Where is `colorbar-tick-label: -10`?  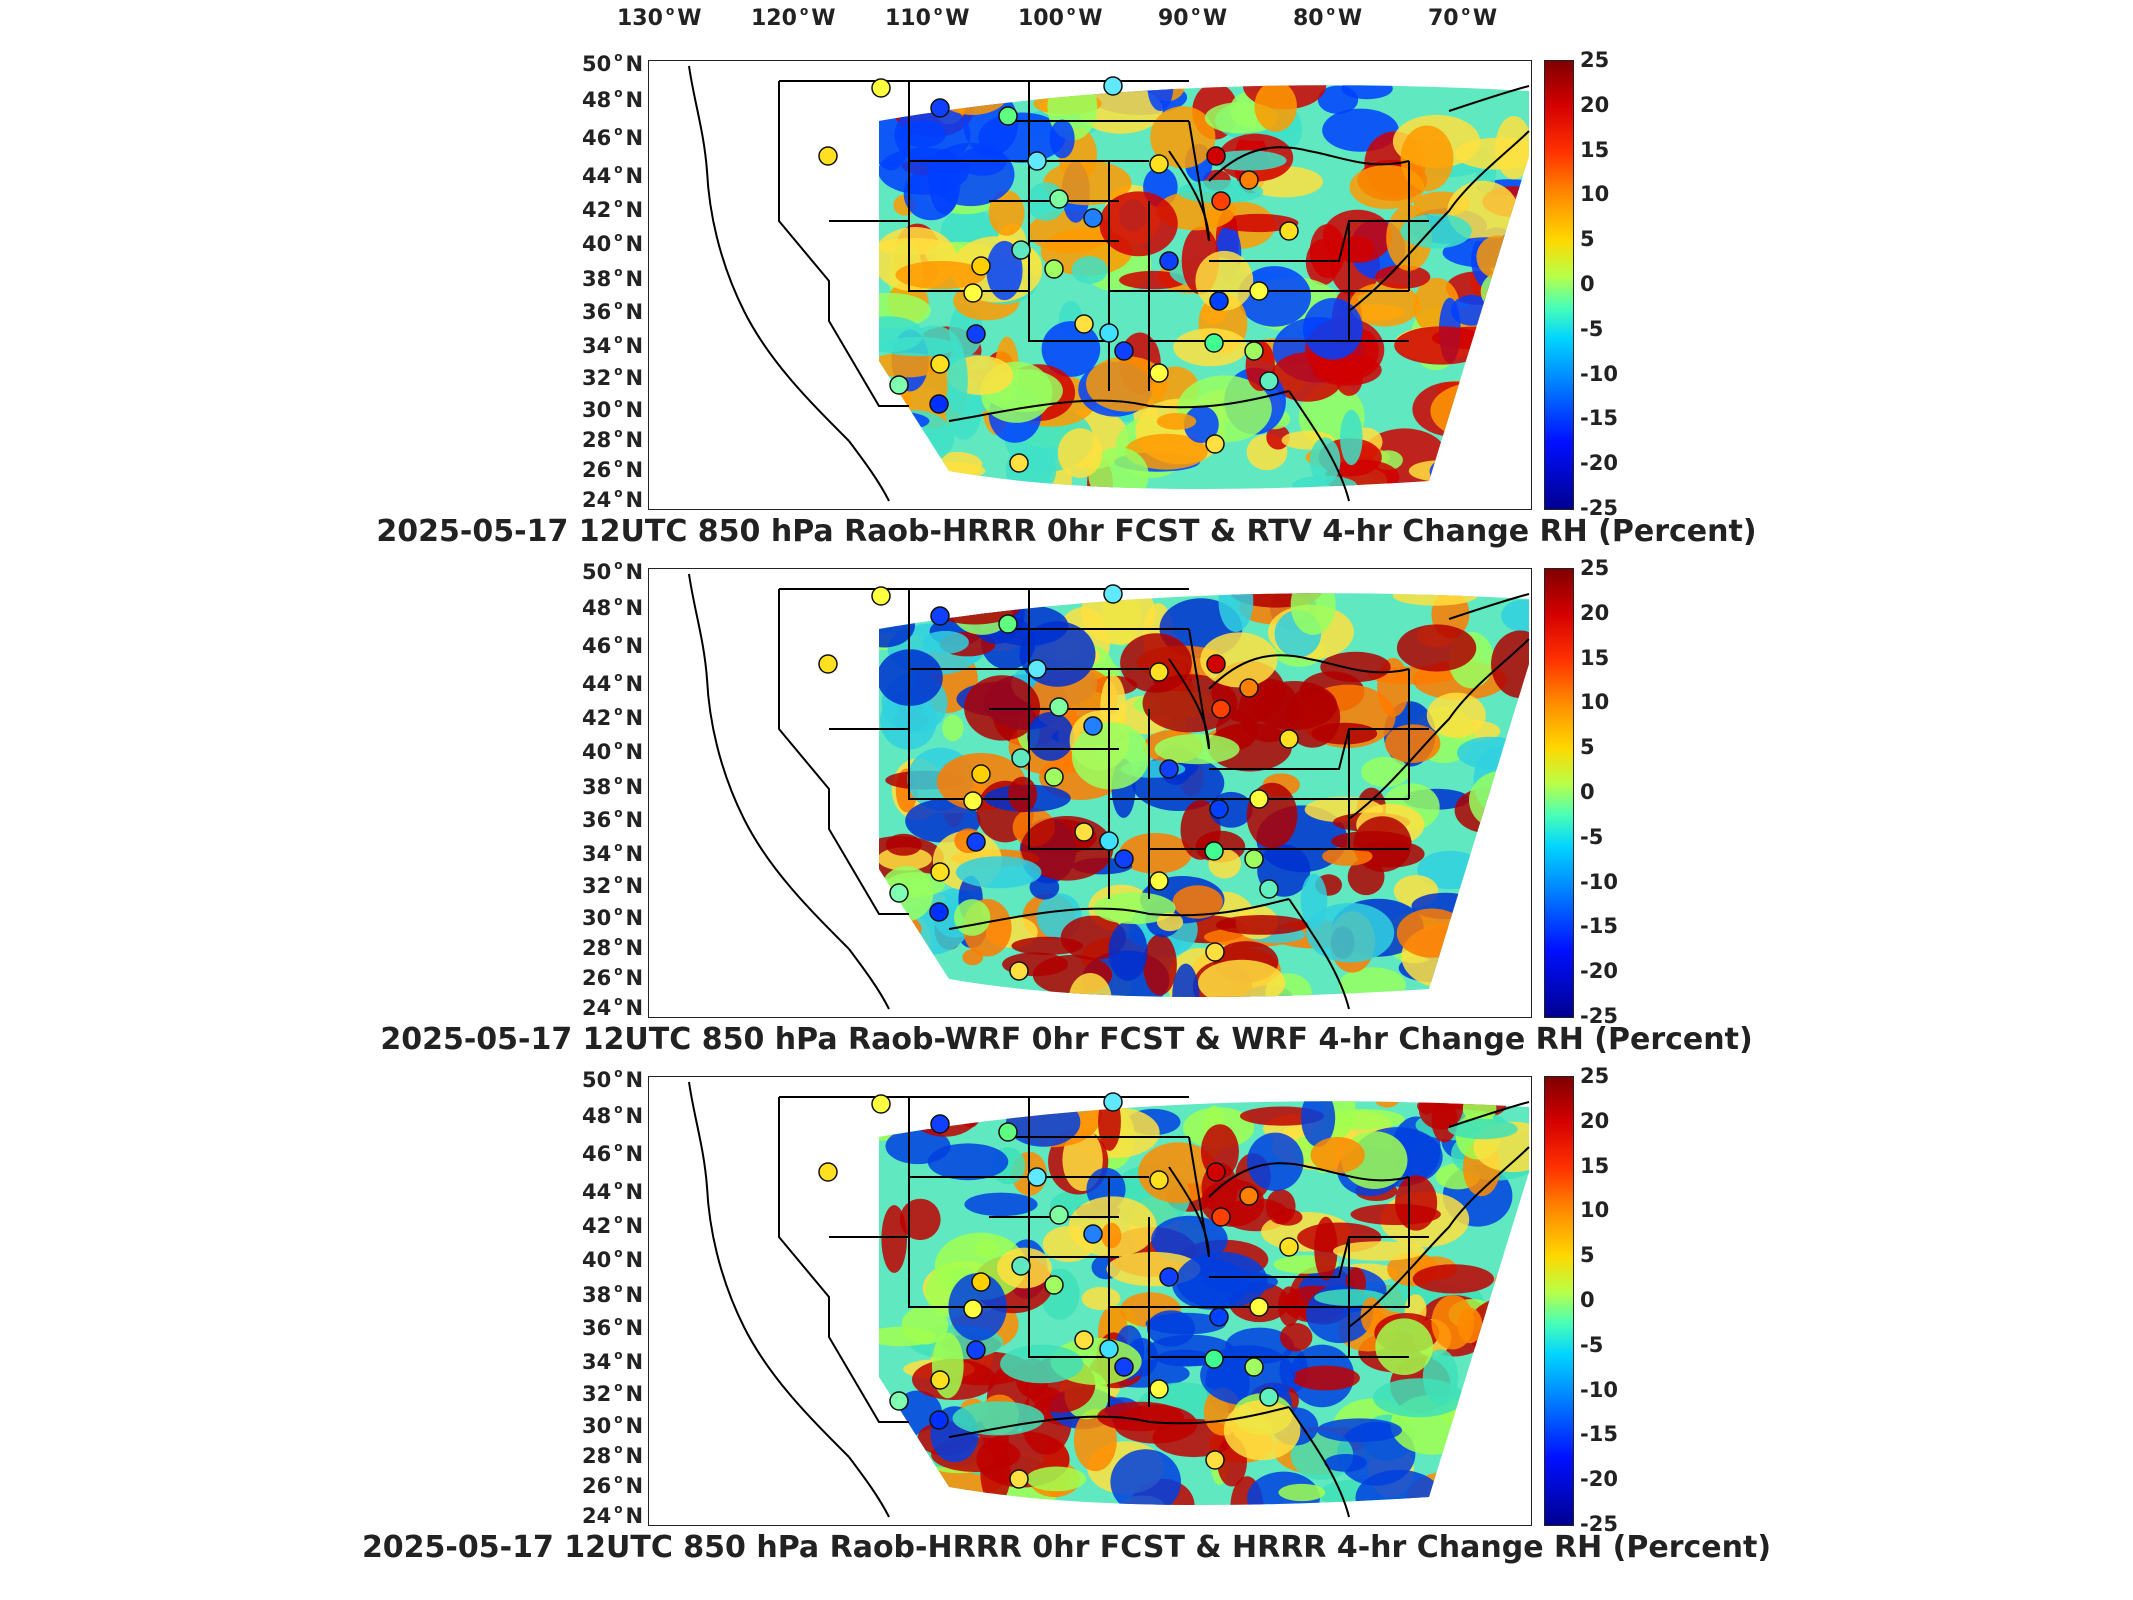
colorbar-tick-label: -10 is located at coordinates (1599, 881).